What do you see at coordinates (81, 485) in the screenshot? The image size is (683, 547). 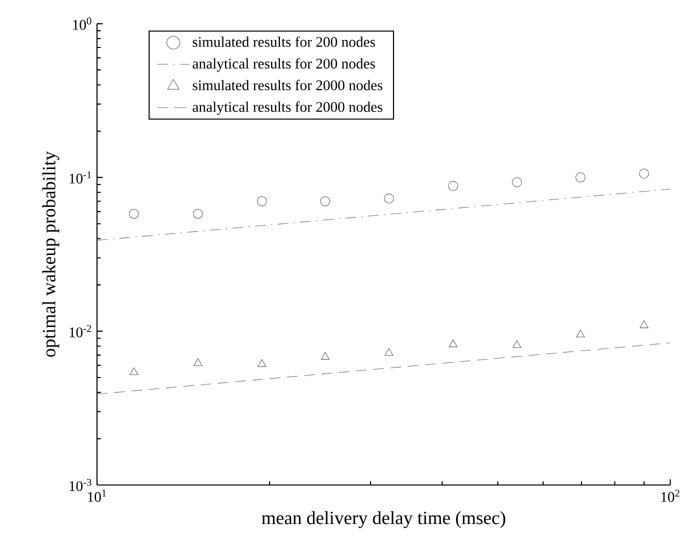 I see `y-tick-label: 10$^{-3}$` at bounding box center [81, 485].